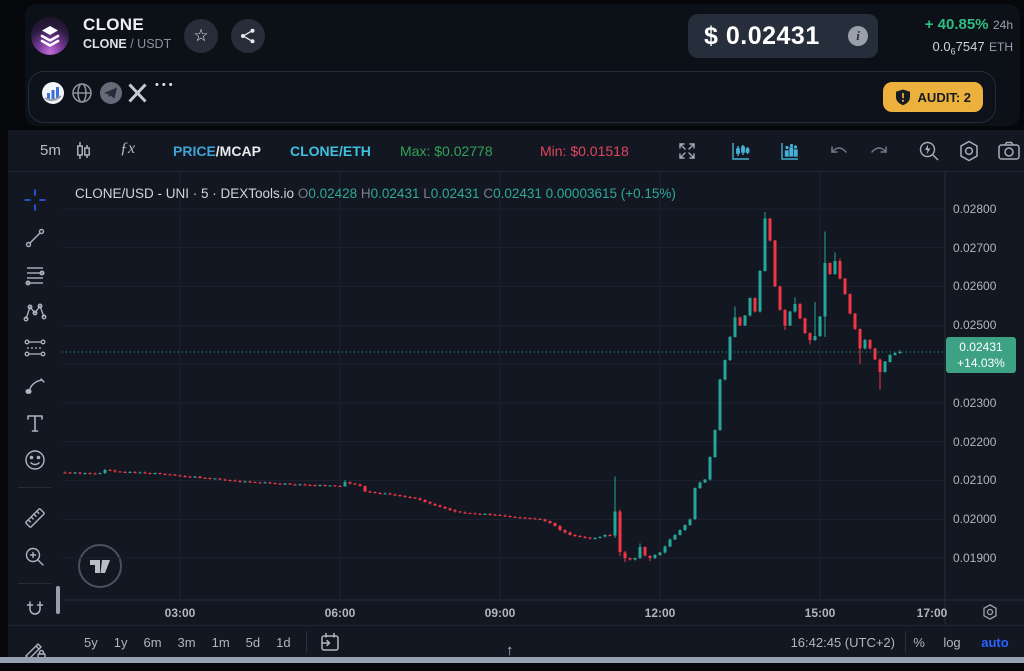 The image size is (1024, 671). What do you see at coordinates (111, 93) in the screenshot?
I see `telegram-icon` at bounding box center [111, 93].